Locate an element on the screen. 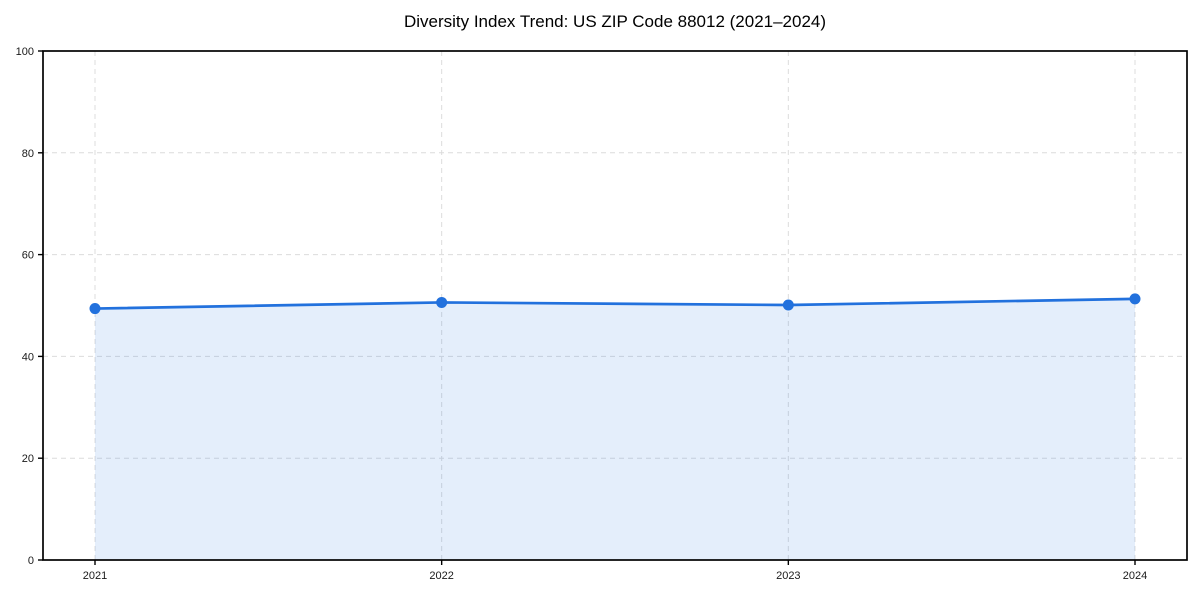 Image resolution: width=1200 pixels, height=600 pixels. y-tick-label: 80 is located at coordinates (28, 154).